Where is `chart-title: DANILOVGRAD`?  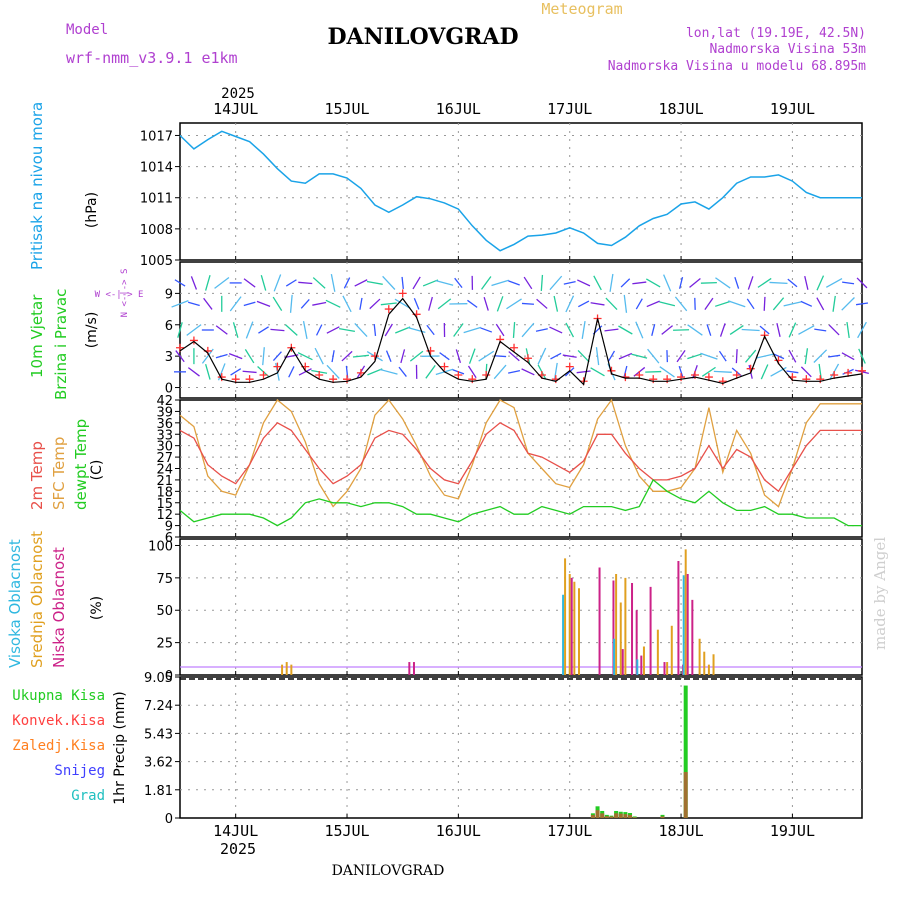 chart-title: DANILOVGRAD is located at coordinates (422, 37).